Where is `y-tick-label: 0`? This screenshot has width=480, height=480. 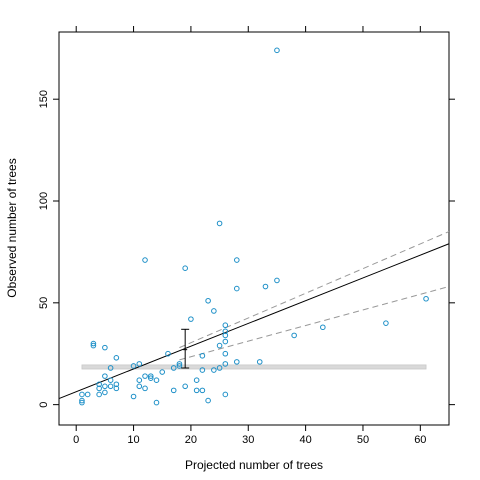
y-tick-label: 0 is located at coordinates (44, 405).